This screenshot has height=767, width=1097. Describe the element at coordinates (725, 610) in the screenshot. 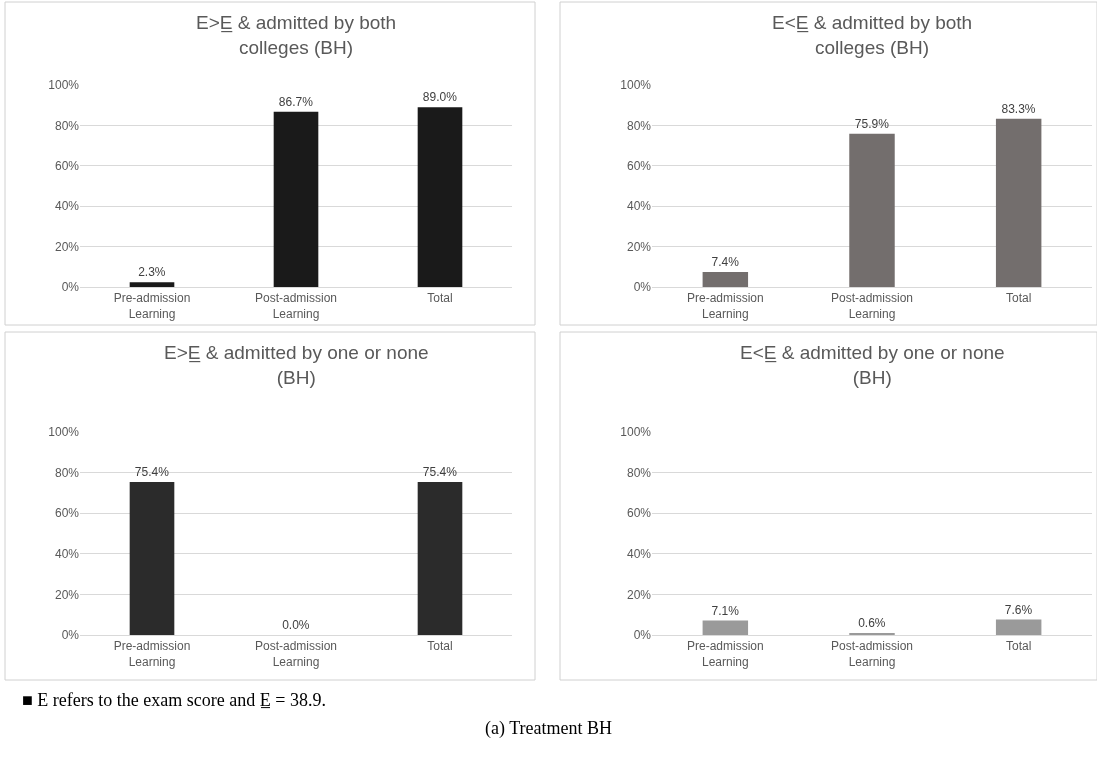

I see `data-label: 7.1%` at that location.